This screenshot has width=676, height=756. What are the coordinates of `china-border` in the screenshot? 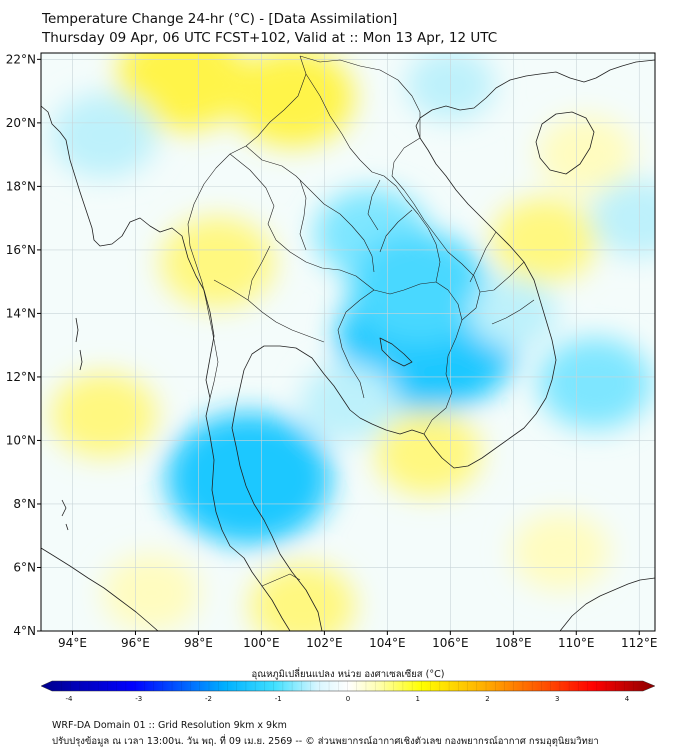 It's located at (360, 96).